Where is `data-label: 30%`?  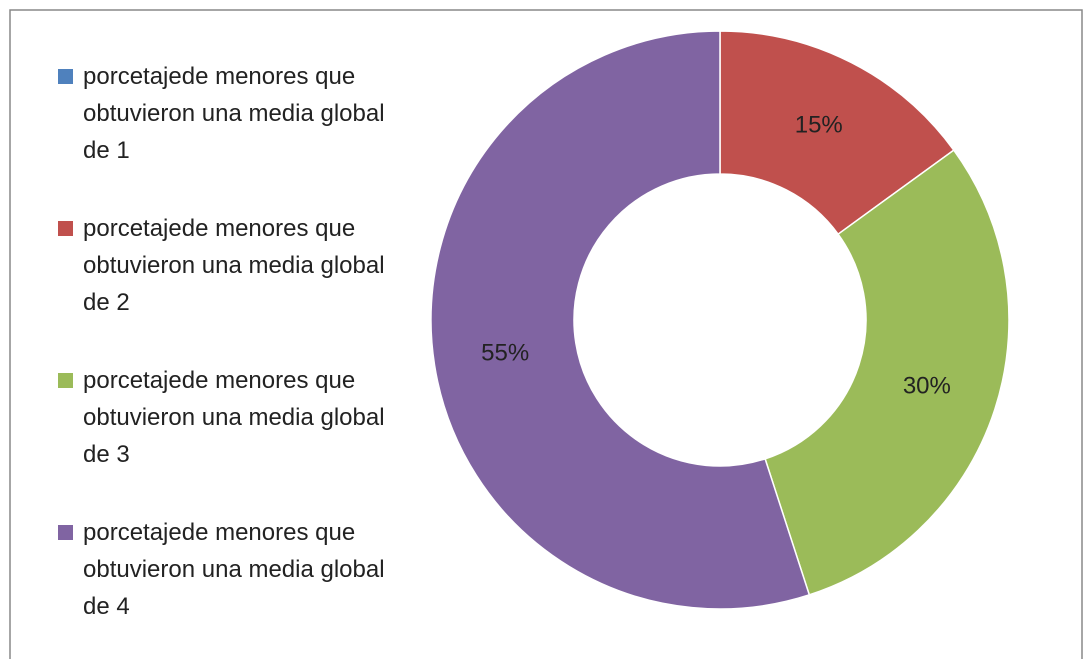
data-label: 30% is located at coordinates (927, 386).